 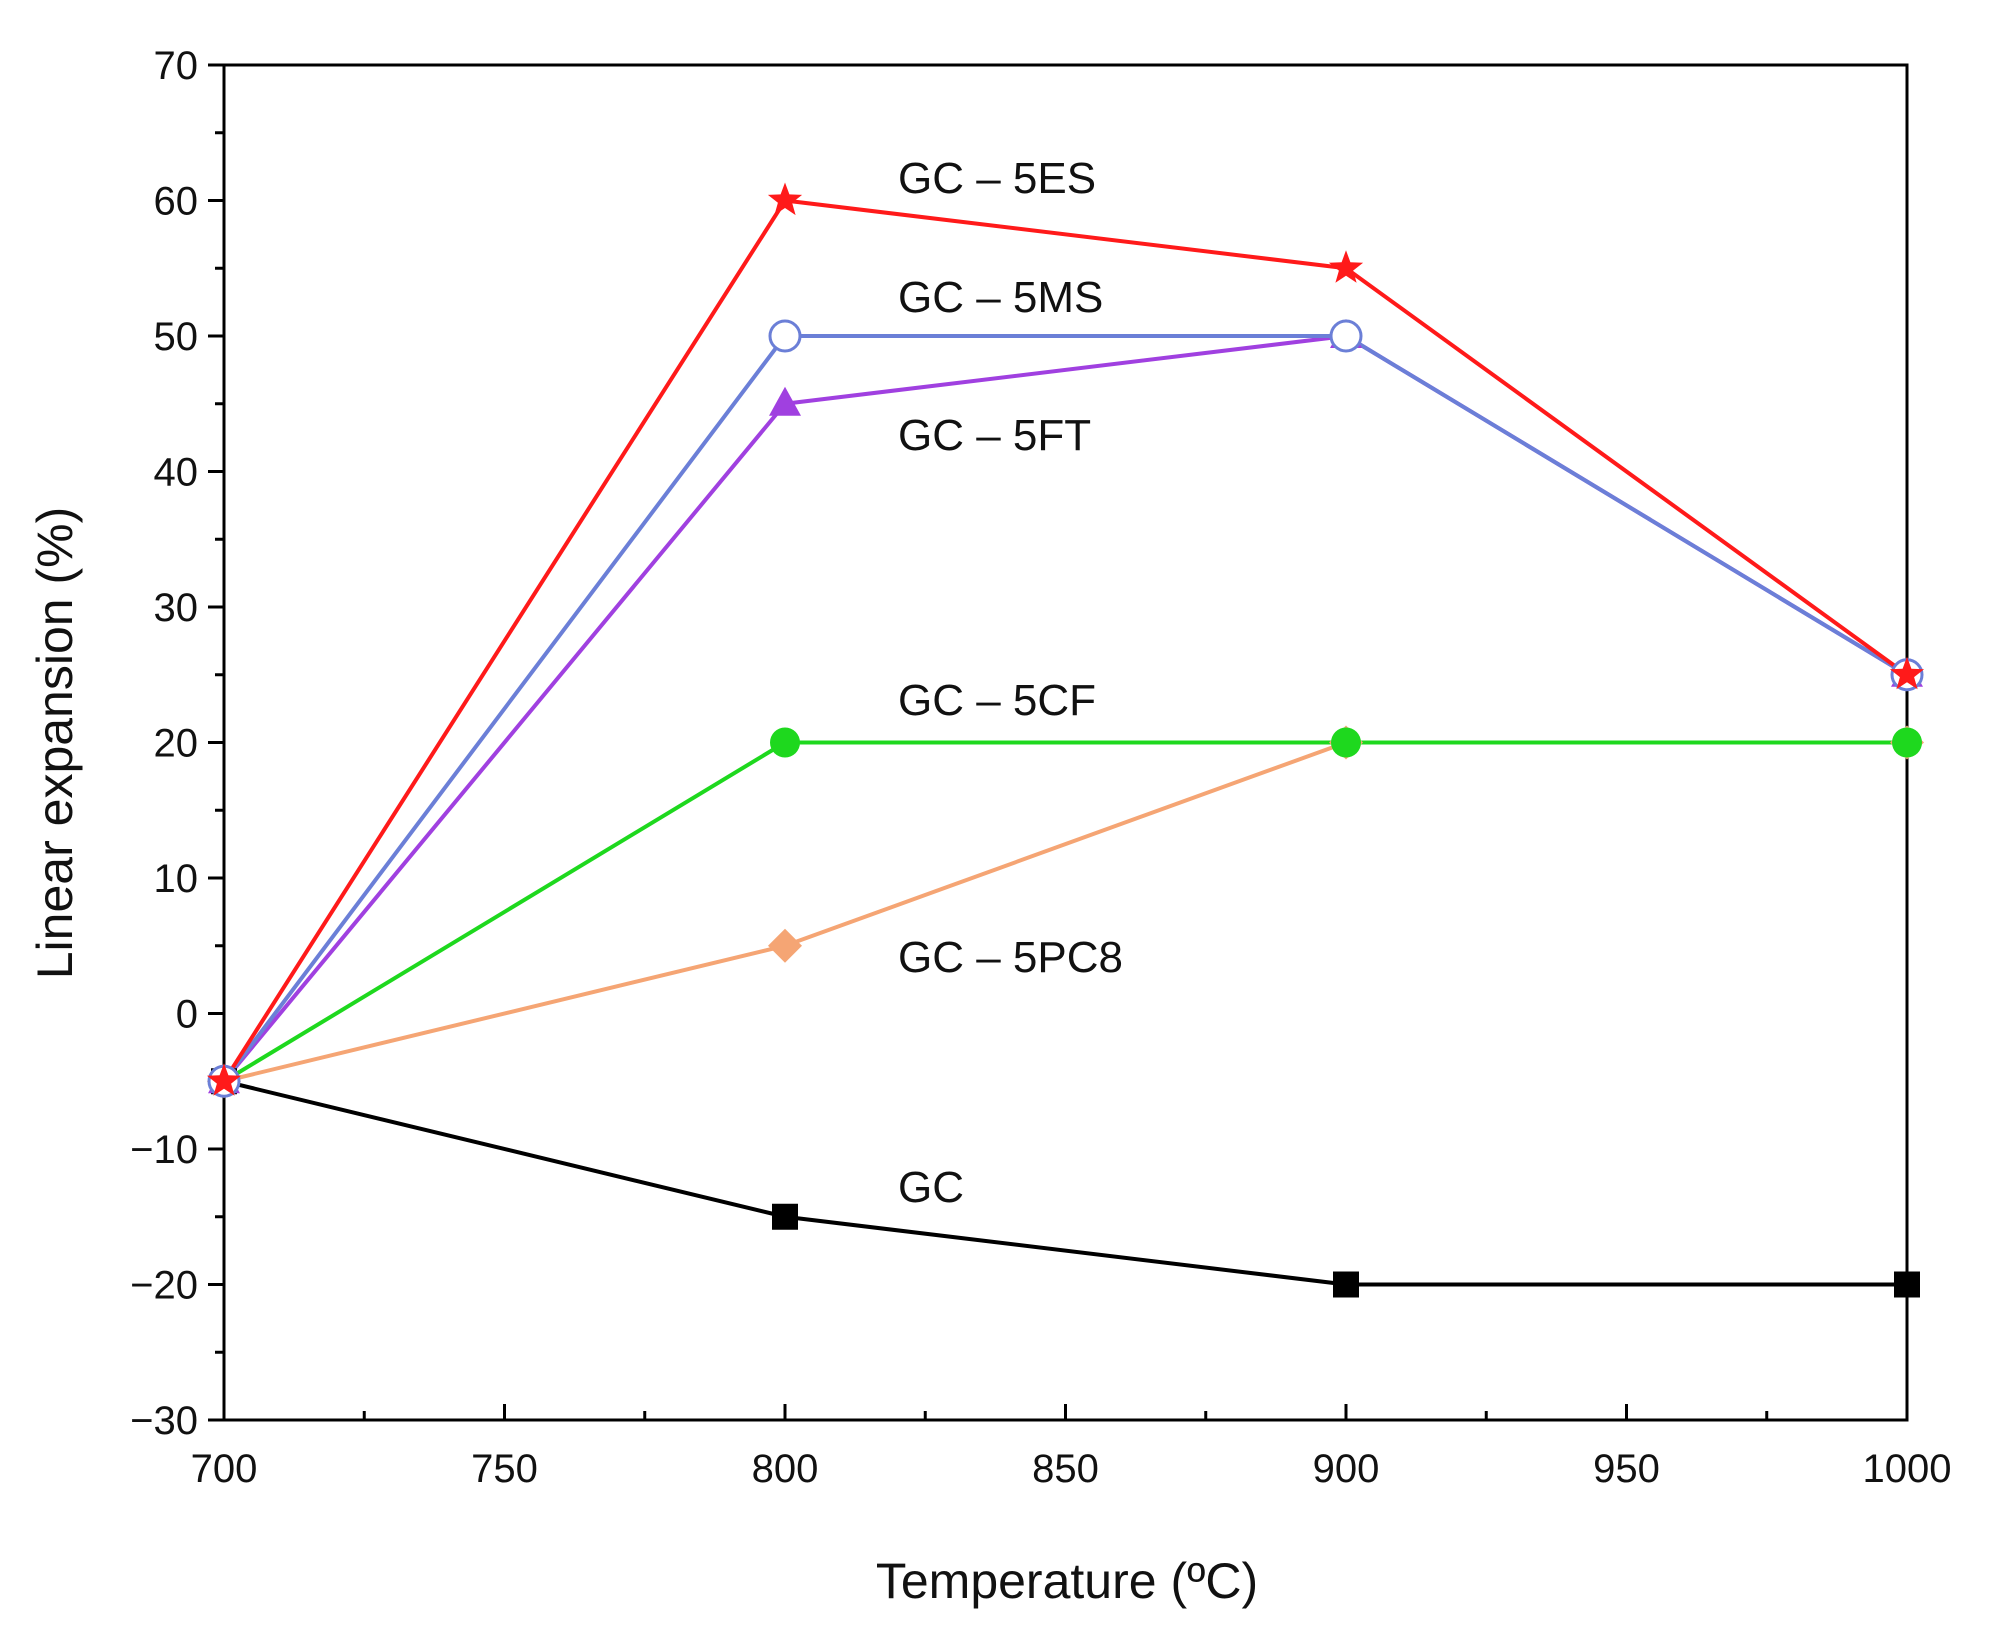 I want to click on data-point-triangle, so click(x=785, y=401).